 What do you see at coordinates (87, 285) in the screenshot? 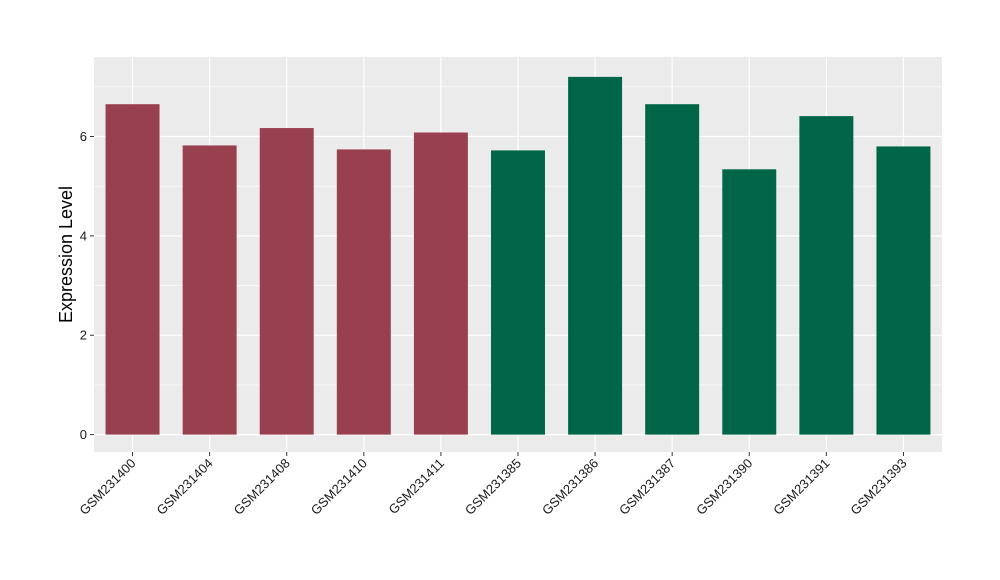
I see `y-axis: 0 2 4 6` at bounding box center [87, 285].